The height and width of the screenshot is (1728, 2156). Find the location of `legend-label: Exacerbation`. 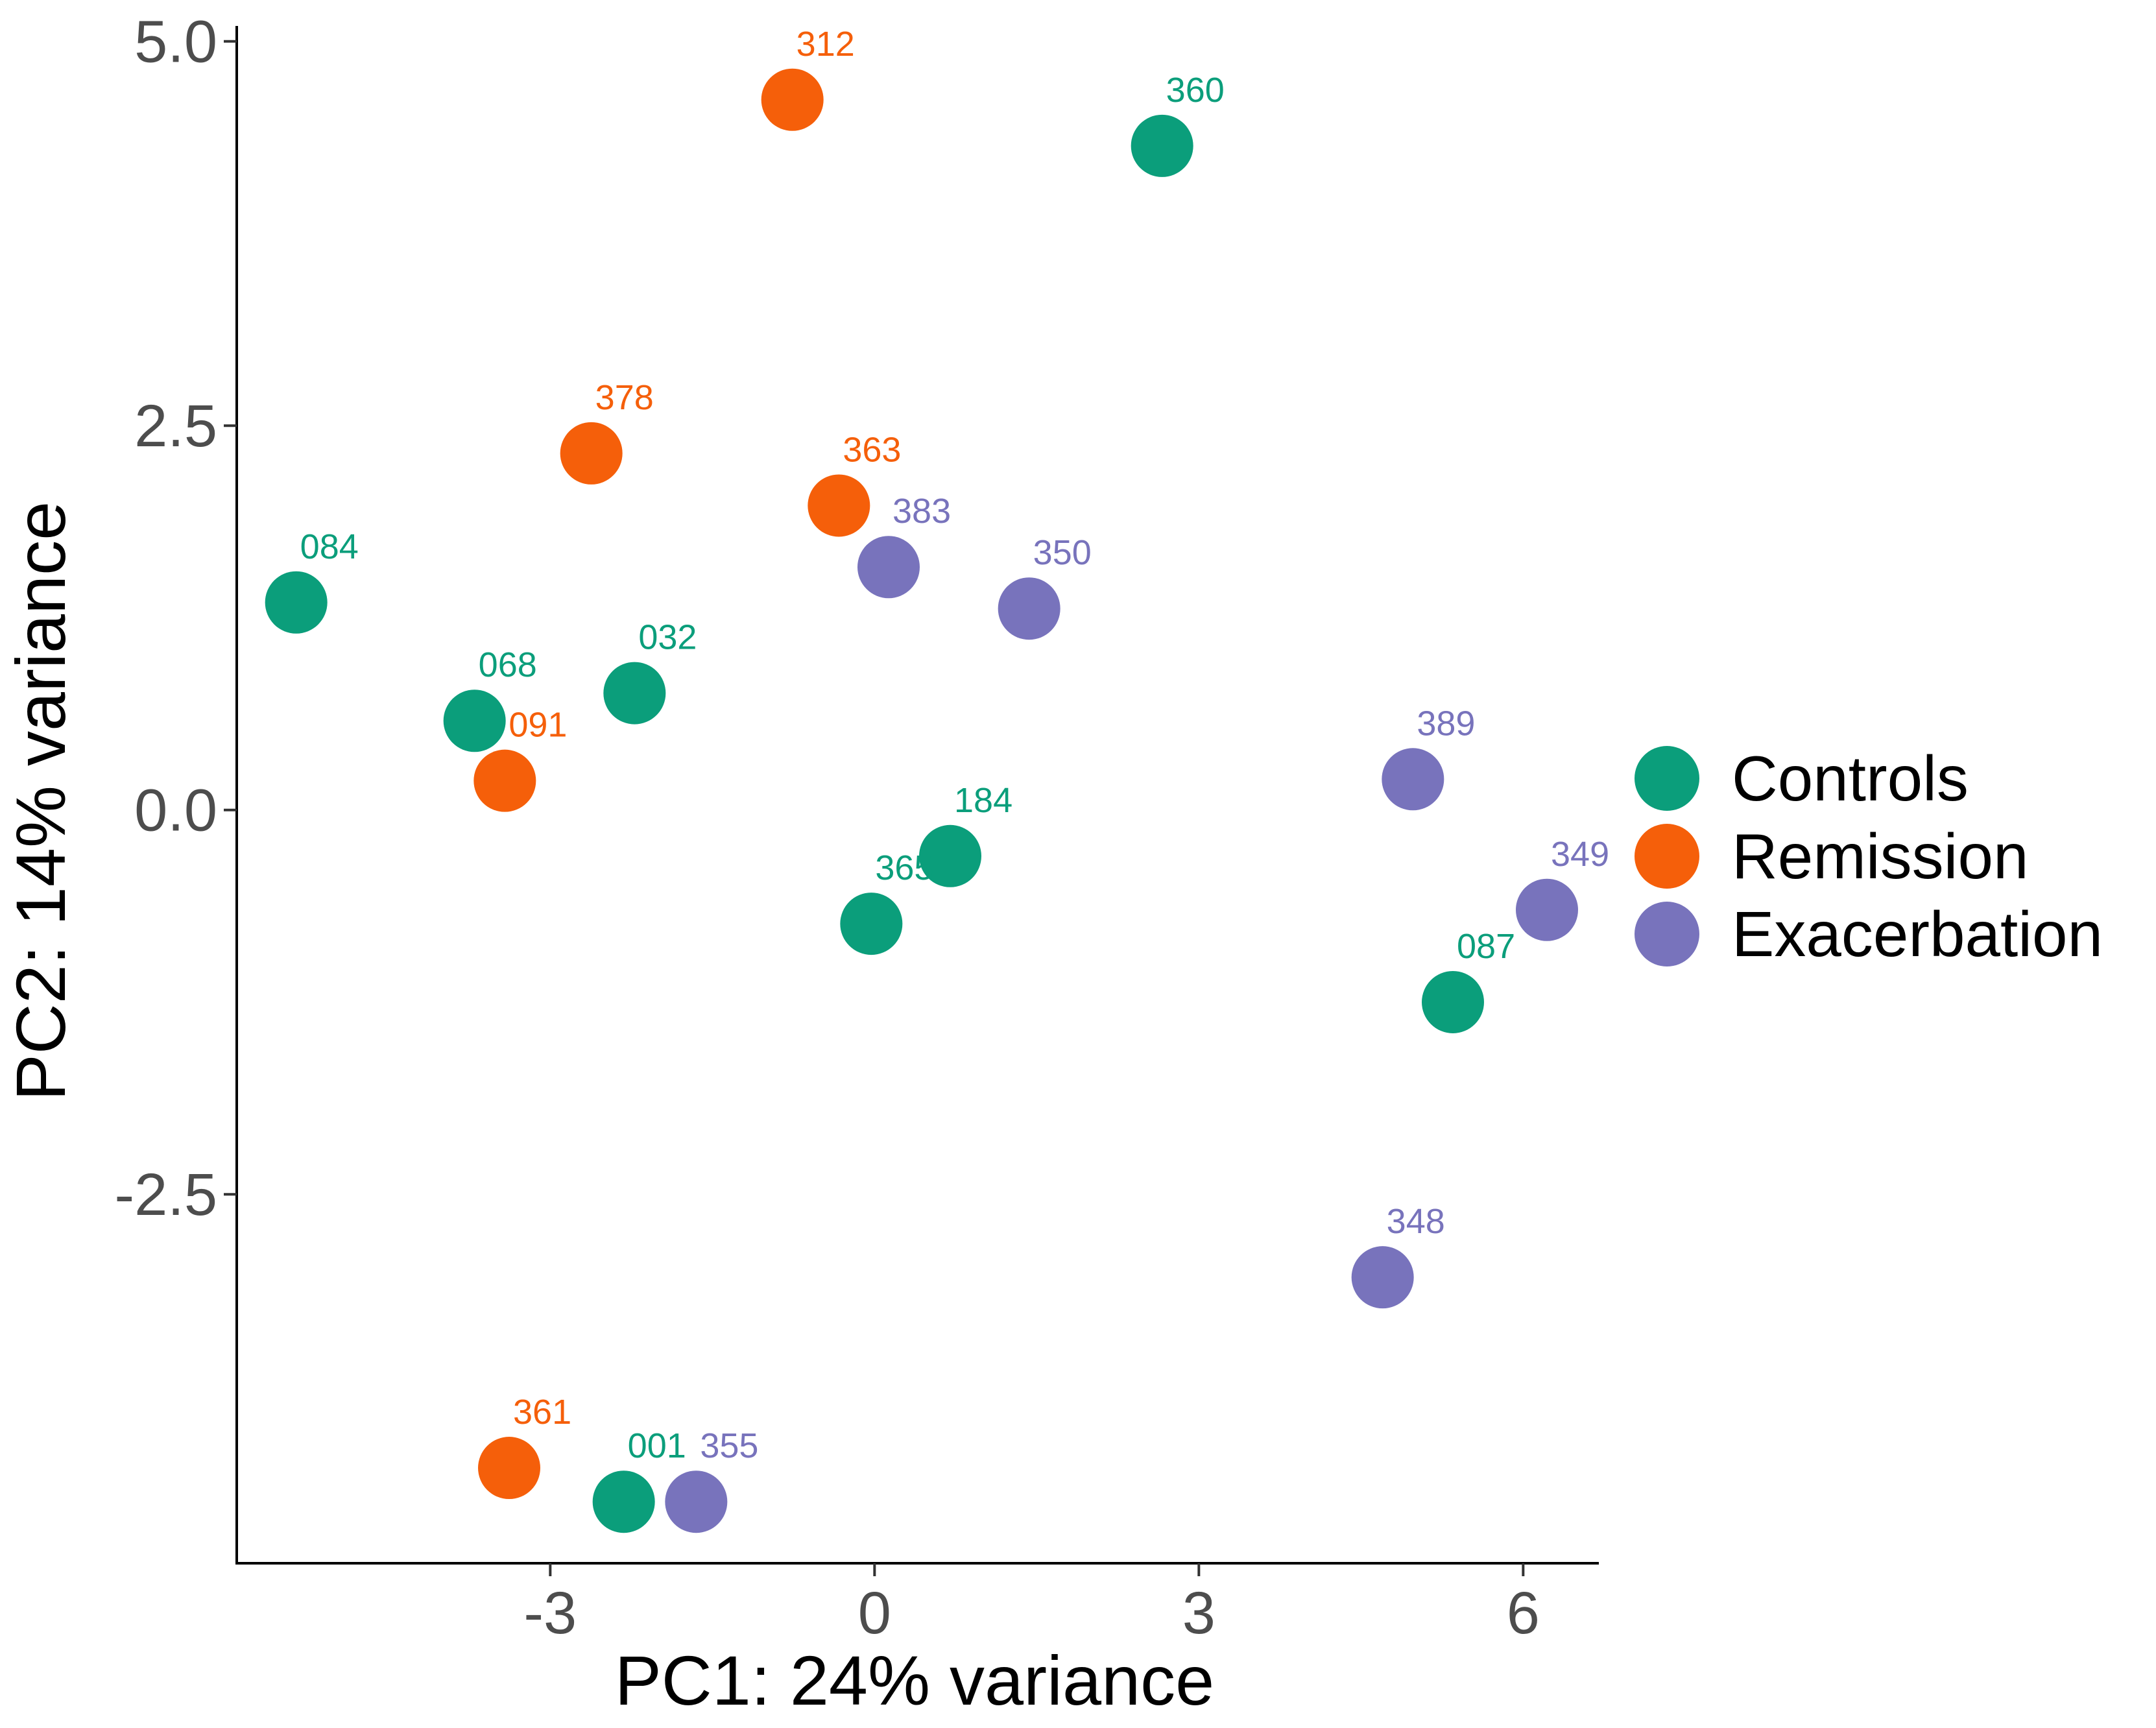

legend-label: Exacerbation is located at coordinates (1917, 934).